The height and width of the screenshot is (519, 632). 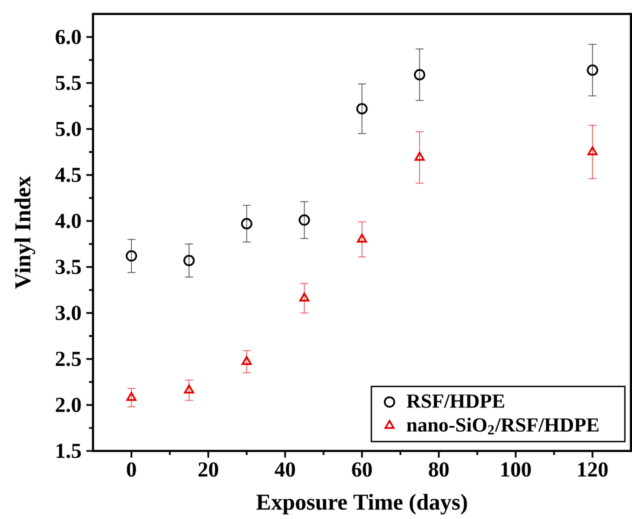 What do you see at coordinates (516, 469) in the screenshot?
I see `x-tick-label: 100` at bounding box center [516, 469].